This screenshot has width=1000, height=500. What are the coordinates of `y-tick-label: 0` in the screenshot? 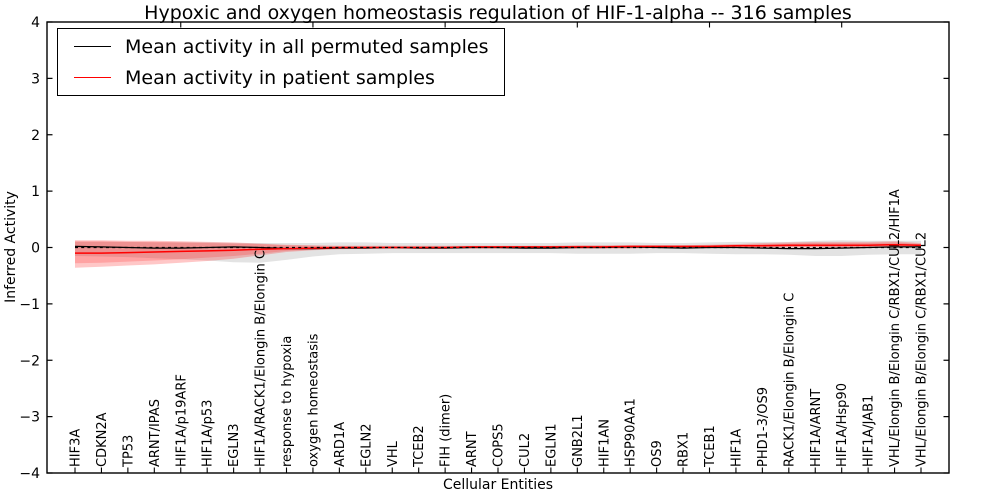 It's located at (35, 249).